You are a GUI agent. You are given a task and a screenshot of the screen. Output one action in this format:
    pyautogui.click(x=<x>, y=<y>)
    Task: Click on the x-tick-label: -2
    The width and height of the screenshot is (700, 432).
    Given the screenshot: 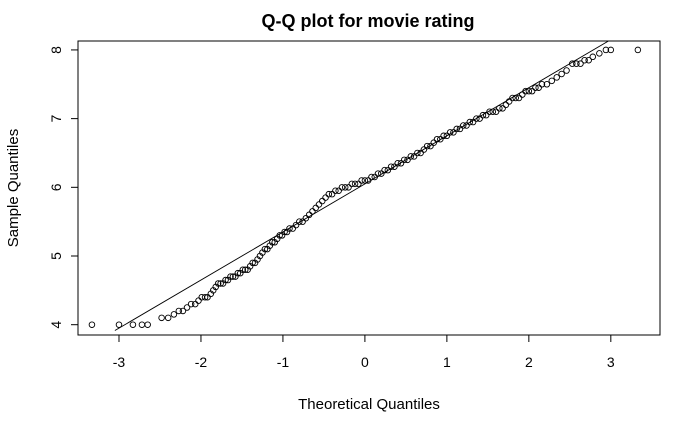 What is the action you would take?
    pyautogui.click(x=201, y=362)
    